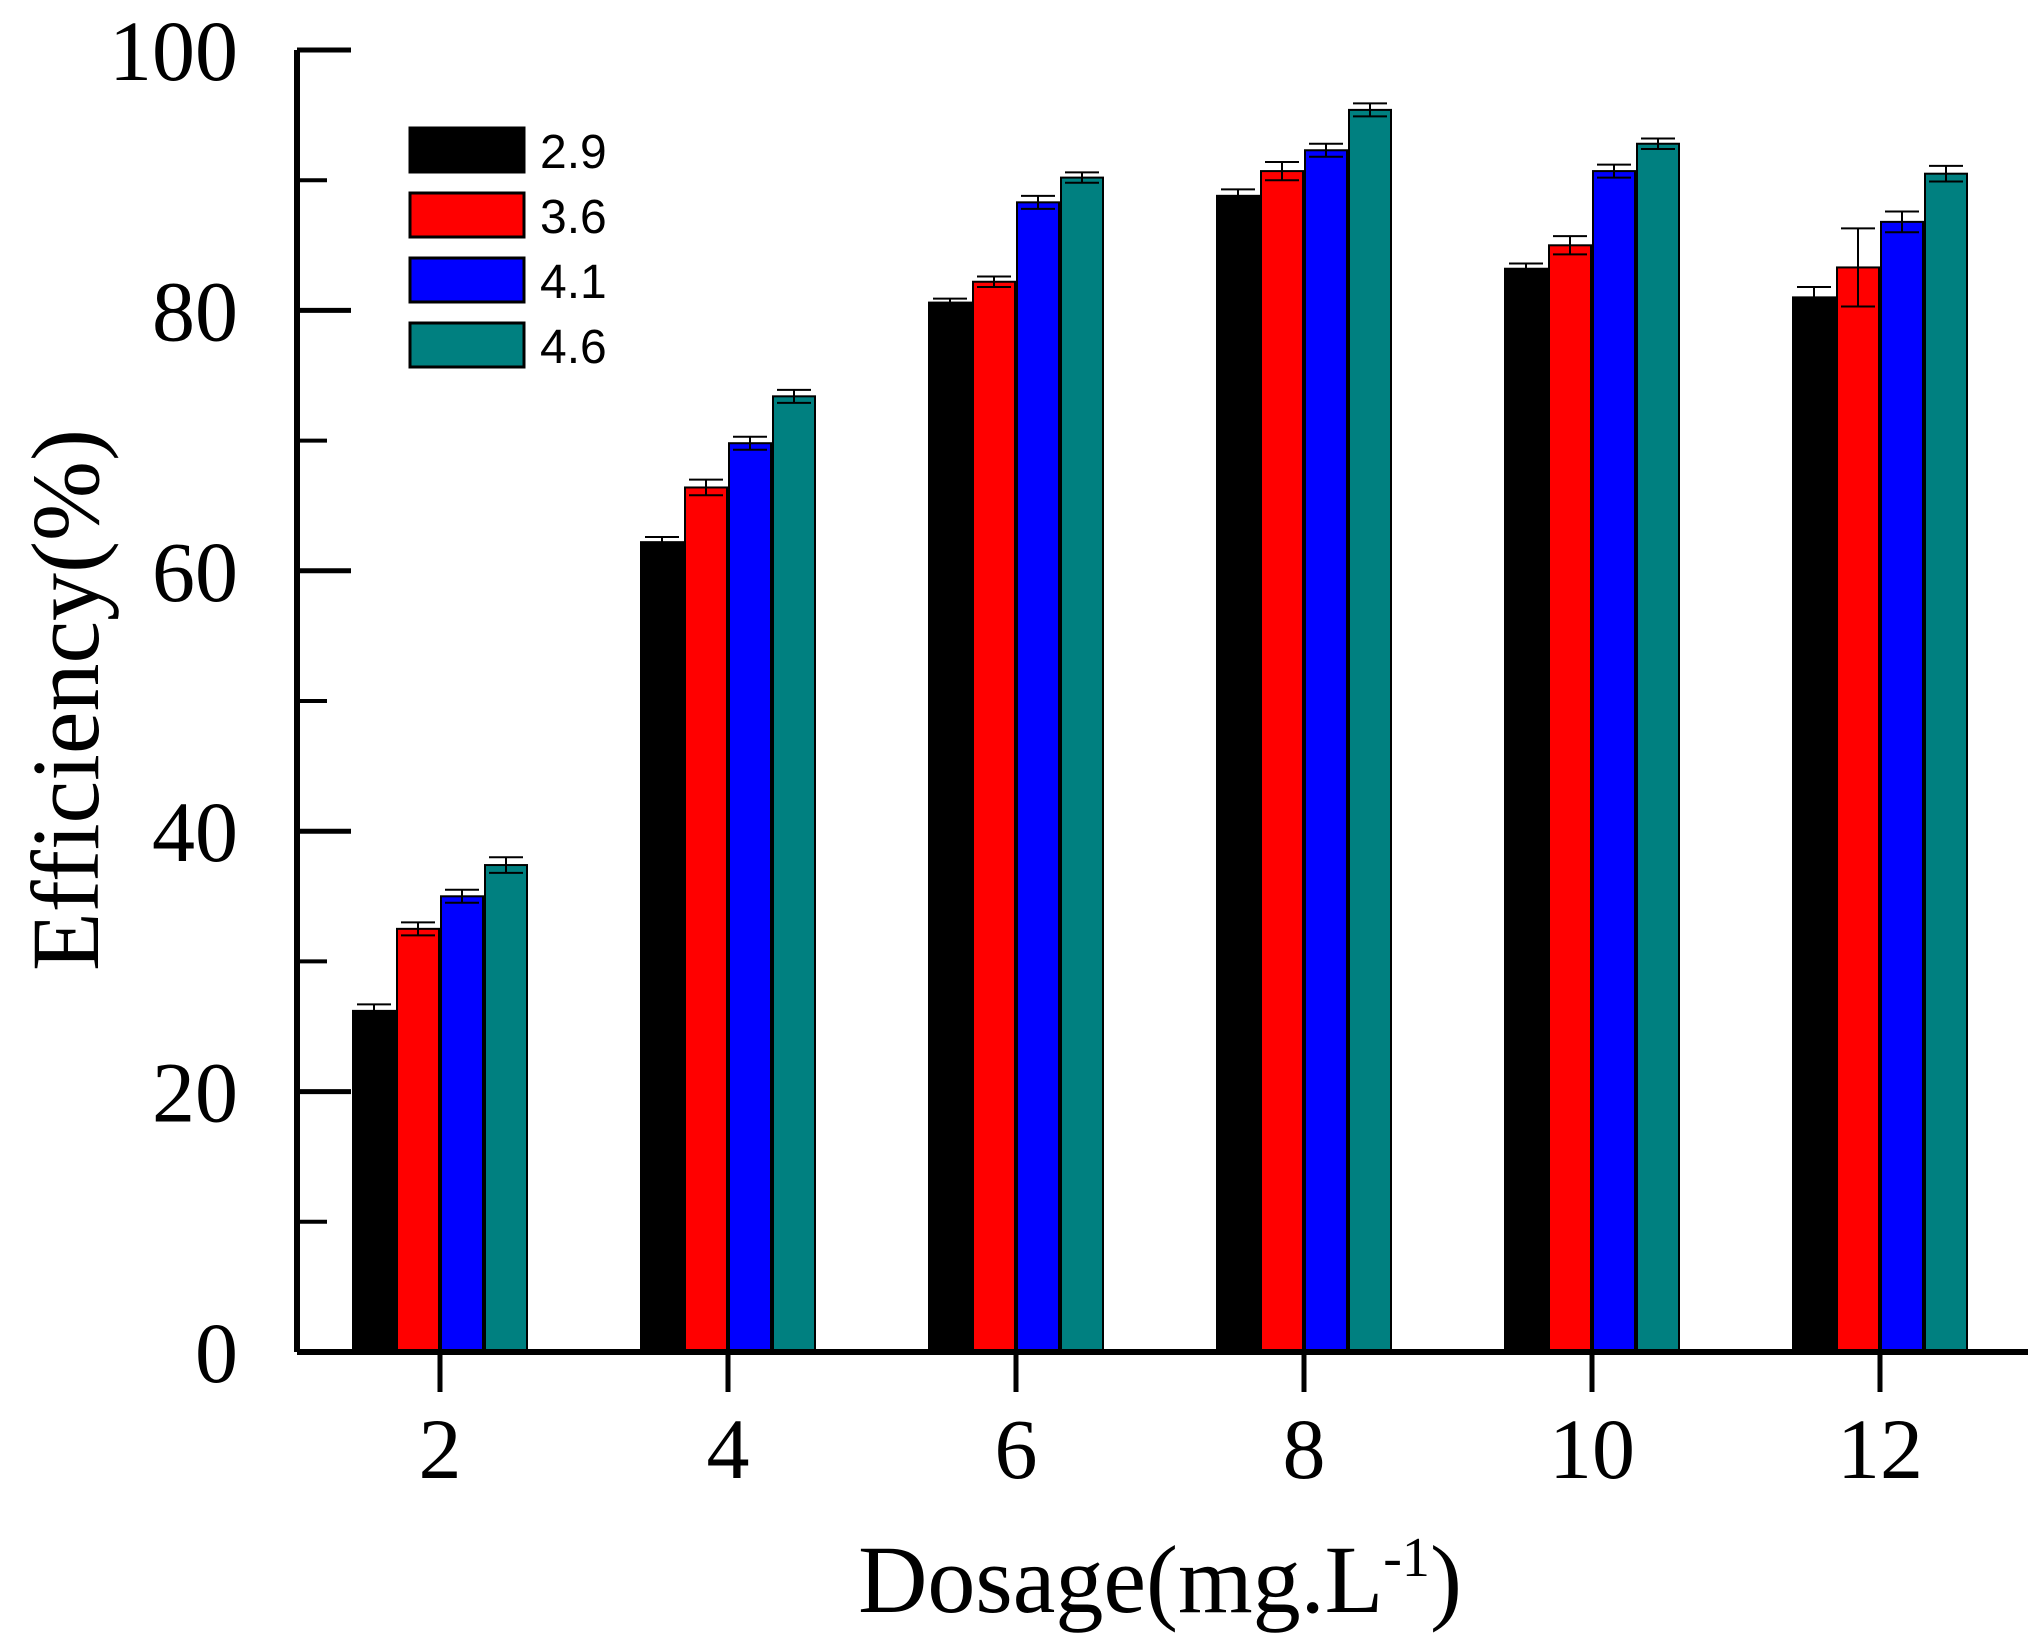 This screenshot has width=2040, height=1638. What do you see at coordinates (573, 152) in the screenshot?
I see `legend-label-2.9: 2.9` at bounding box center [573, 152].